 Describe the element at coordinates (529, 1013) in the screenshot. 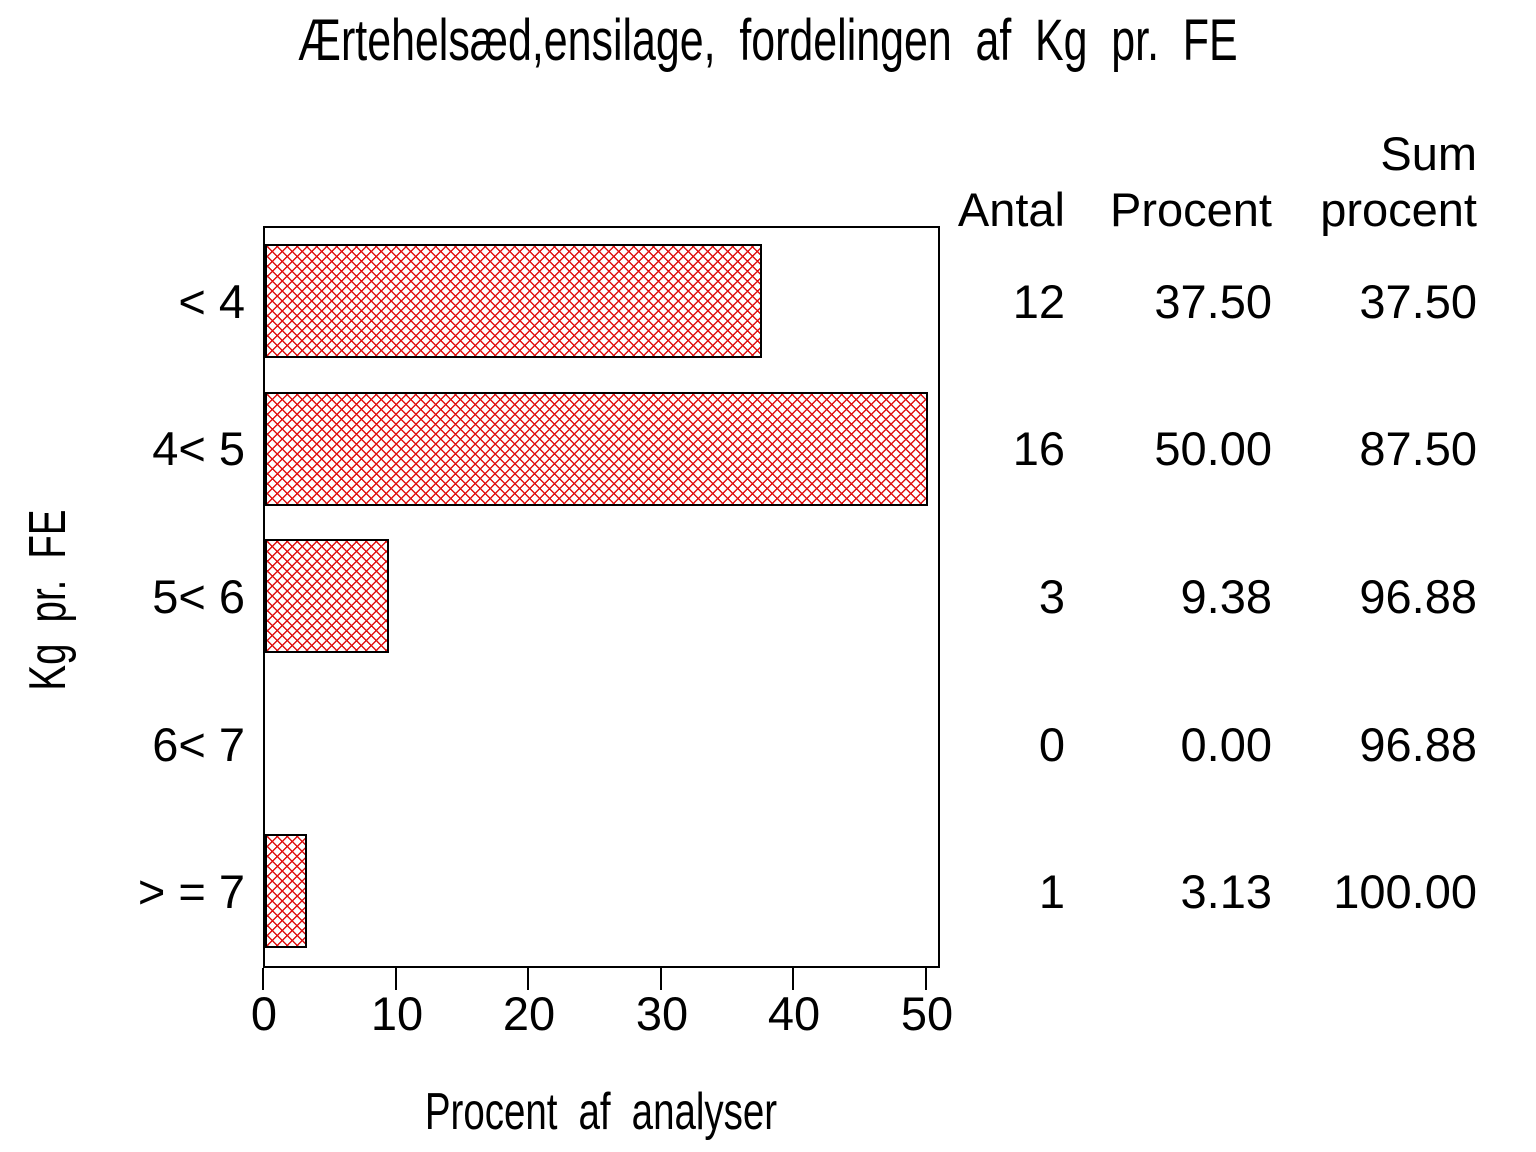

I see `x-tick-label-20: 20` at that location.